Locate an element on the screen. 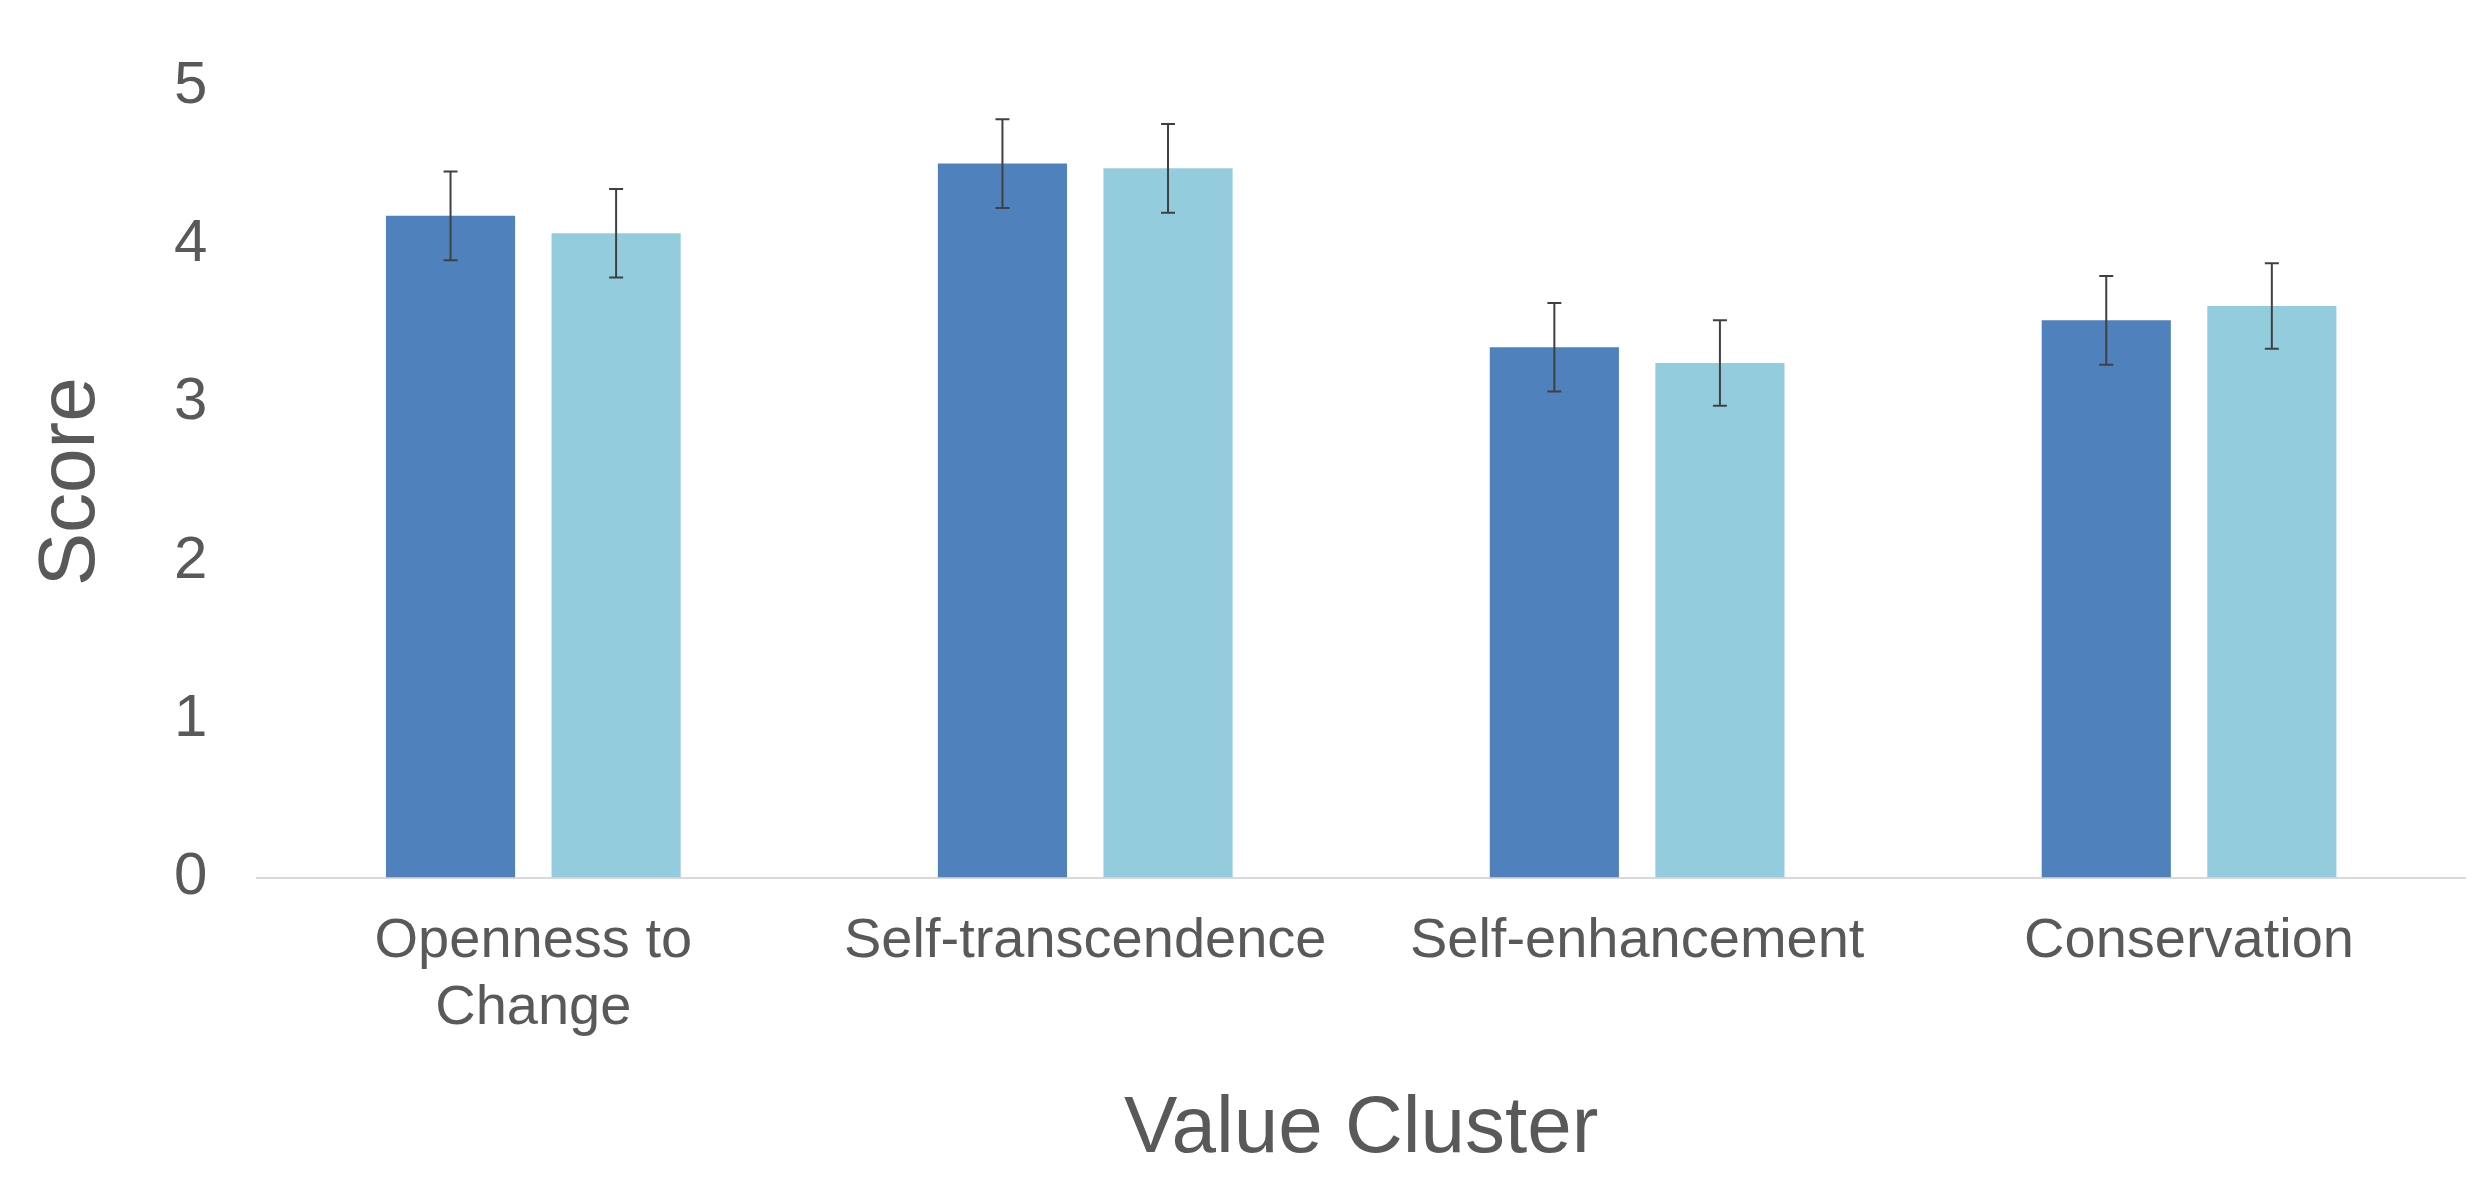  y-tick-label: 0 is located at coordinates (190, 874).